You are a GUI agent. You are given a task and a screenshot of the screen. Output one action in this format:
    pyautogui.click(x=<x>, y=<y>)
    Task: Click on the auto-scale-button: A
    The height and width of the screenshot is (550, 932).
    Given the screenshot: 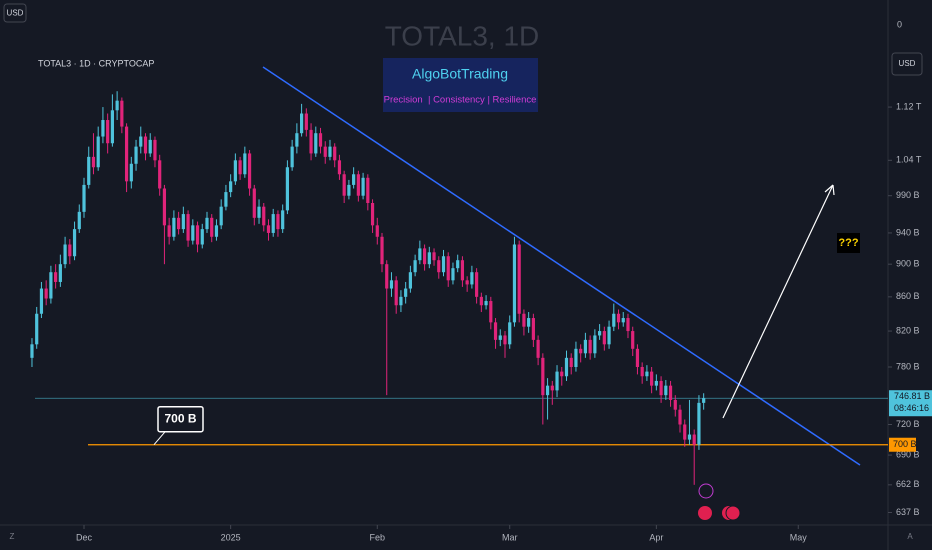 What is the action you would take?
    pyautogui.click(x=910, y=536)
    